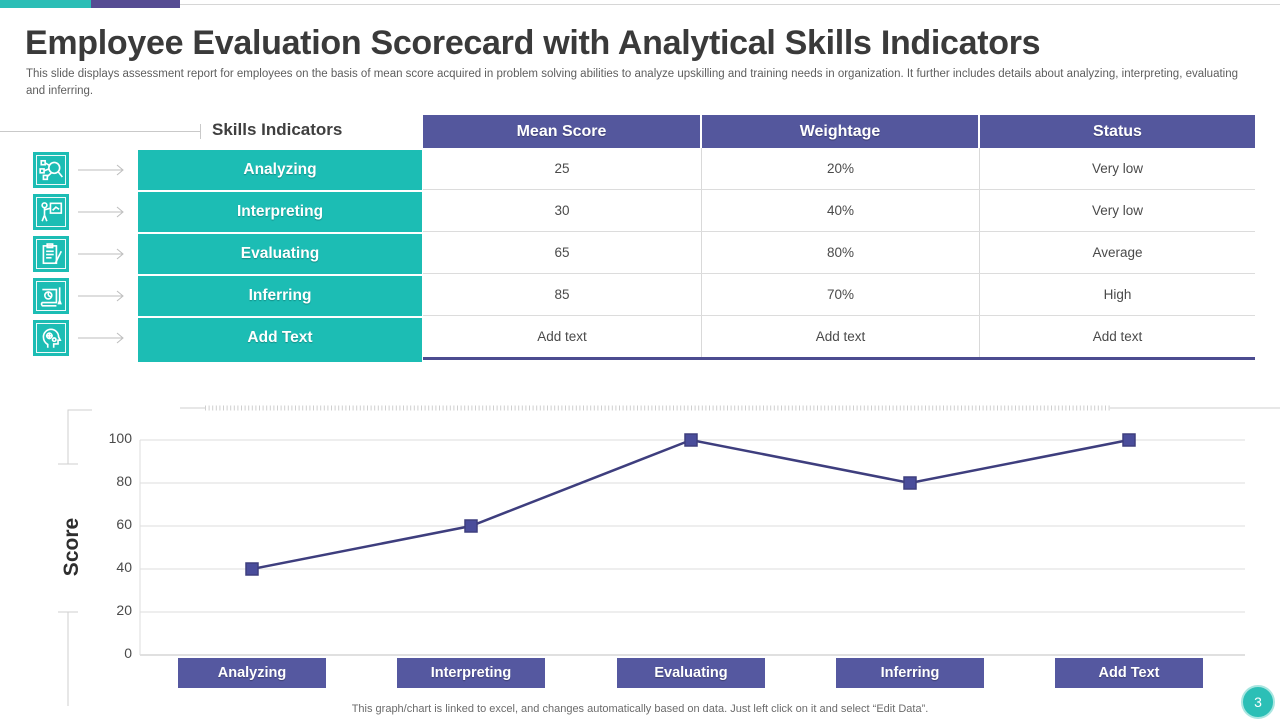  Describe the element at coordinates (101, 254) in the screenshot. I see `arrow-icons` at that location.